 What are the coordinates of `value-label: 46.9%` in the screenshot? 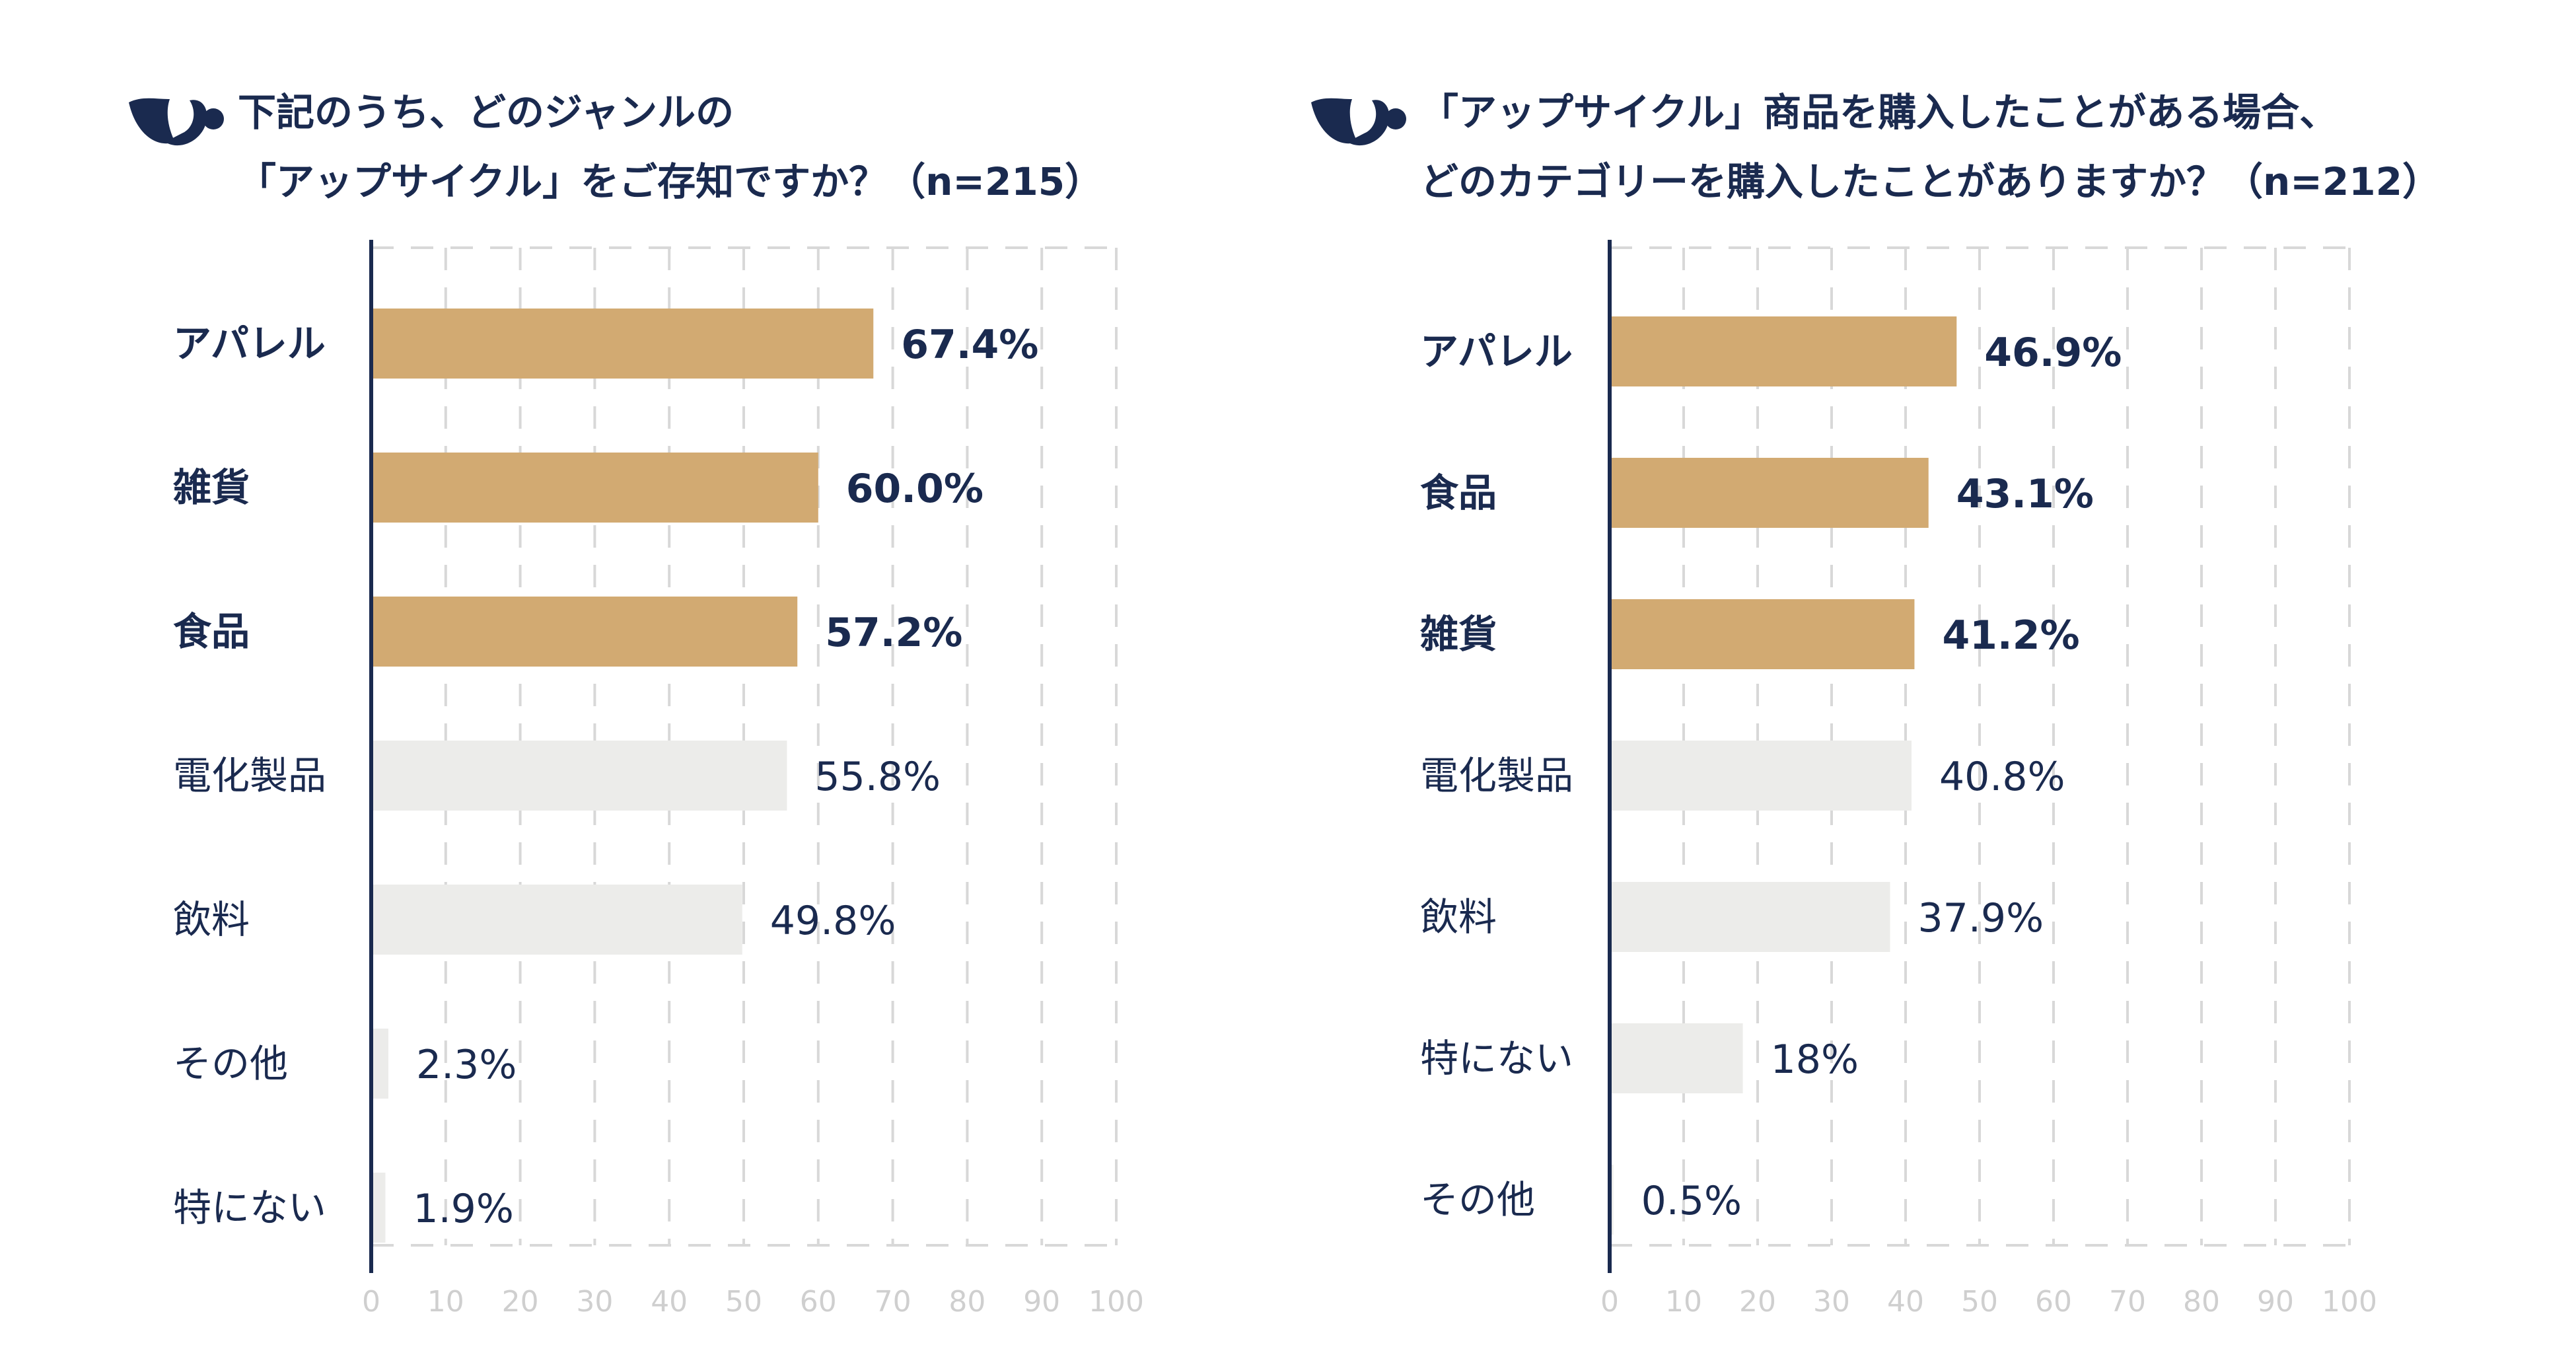 It's located at (2053, 353).